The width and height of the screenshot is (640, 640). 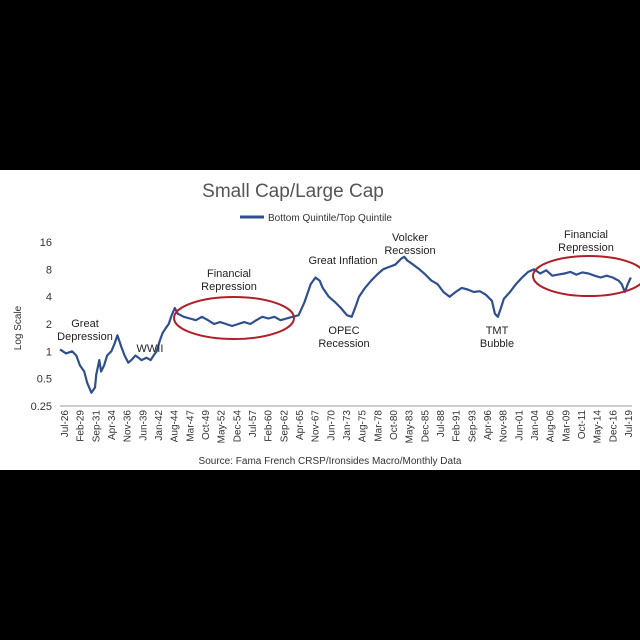 I want to click on x-tick-label: Jun-39, so click(x=143, y=425).